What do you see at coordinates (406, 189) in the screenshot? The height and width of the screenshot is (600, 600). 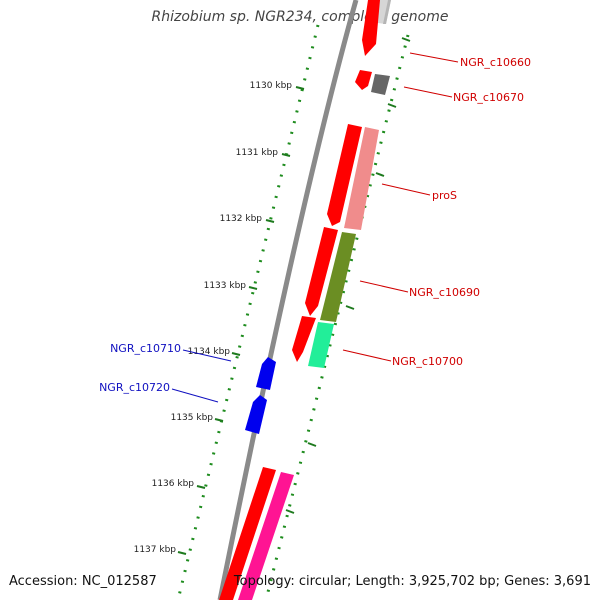 I see `callout-line-pros` at bounding box center [406, 189].